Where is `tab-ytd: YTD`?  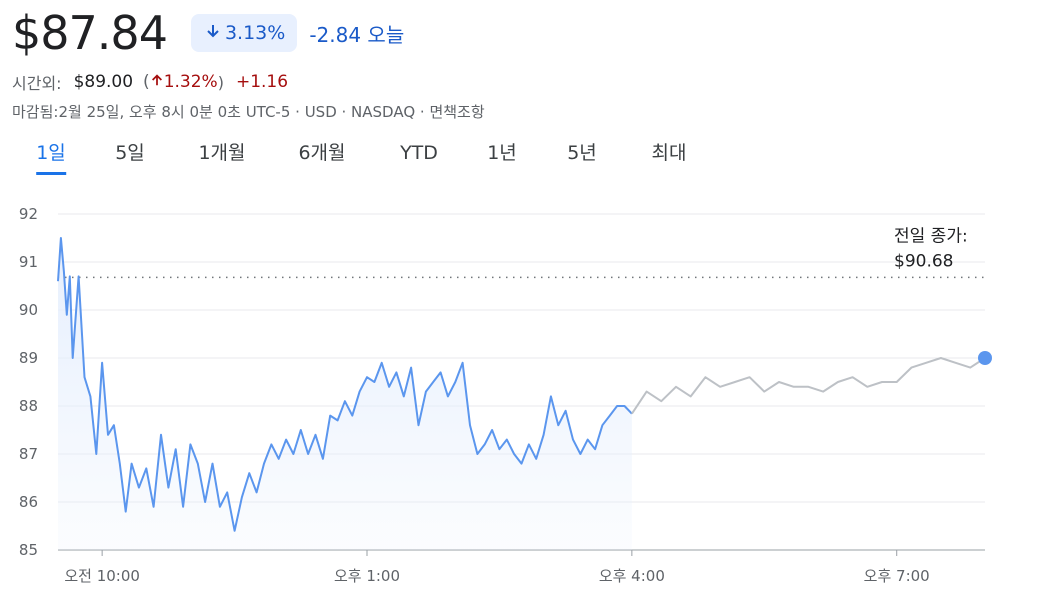 tab-ytd: YTD is located at coordinates (419, 153).